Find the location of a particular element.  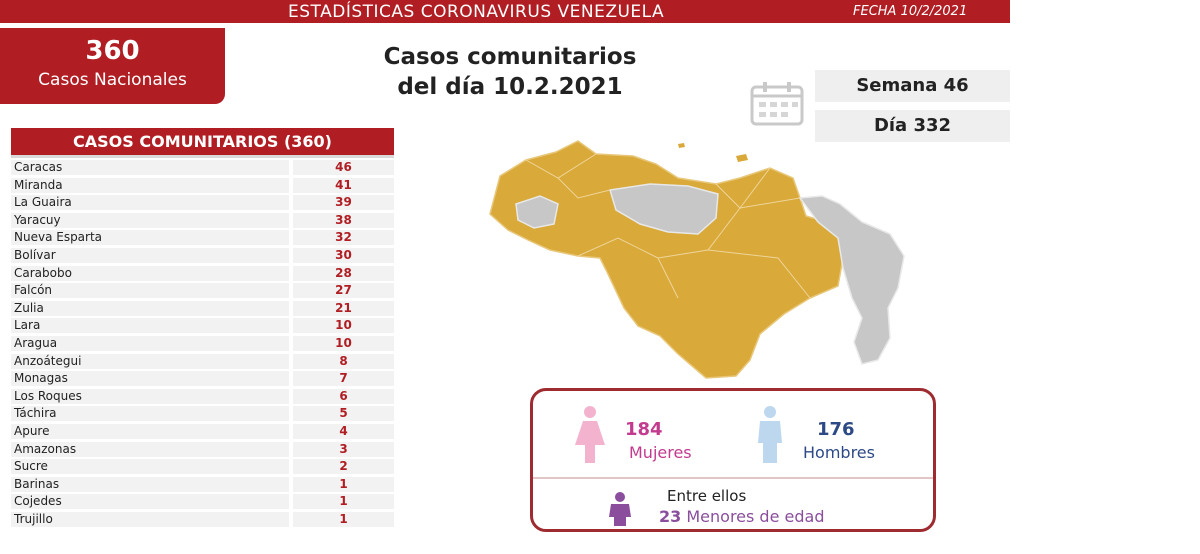

day-pill: Día 332 is located at coordinates (912, 126).